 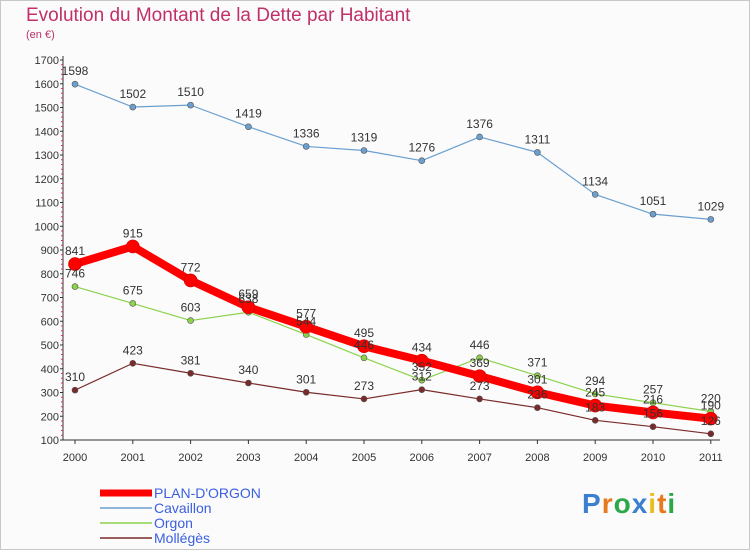 What do you see at coordinates (50, 417) in the screenshot?
I see `y-tick-label: 200` at bounding box center [50, 417].